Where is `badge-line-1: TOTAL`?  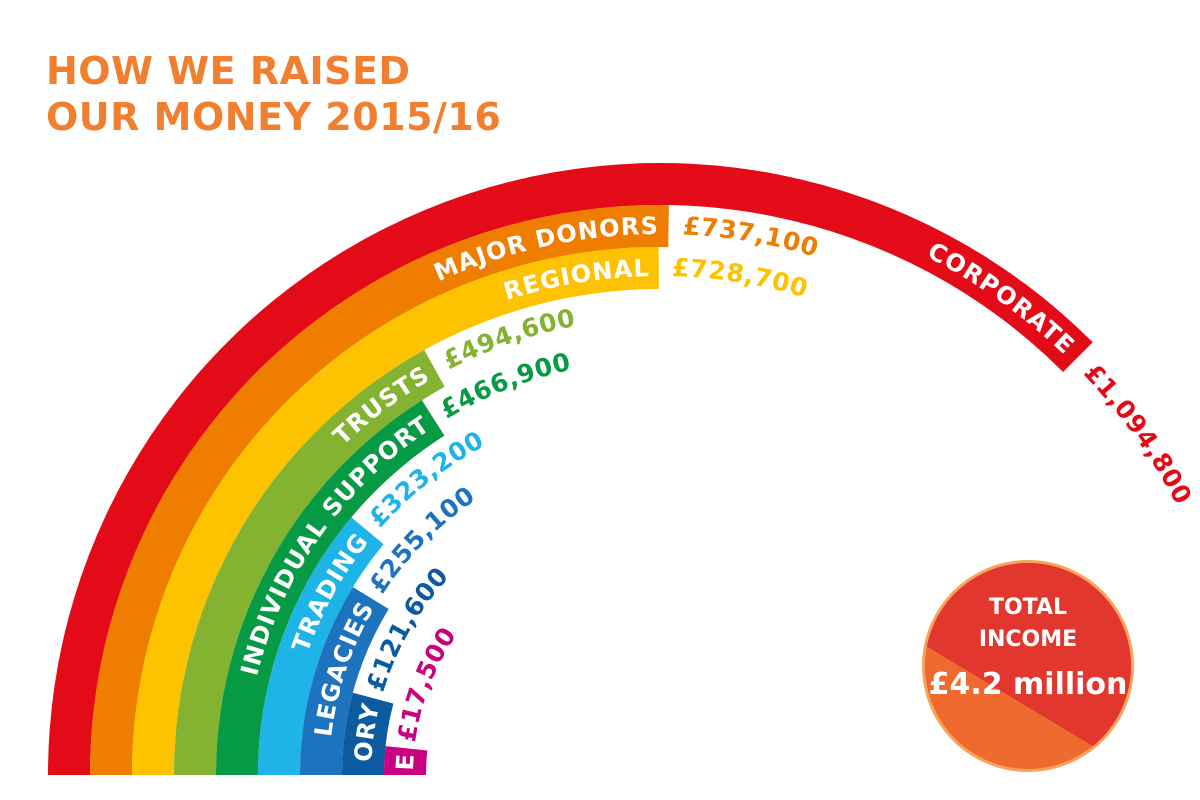
badge-line-1: TOTAL is located at coordinates (1028, 607).